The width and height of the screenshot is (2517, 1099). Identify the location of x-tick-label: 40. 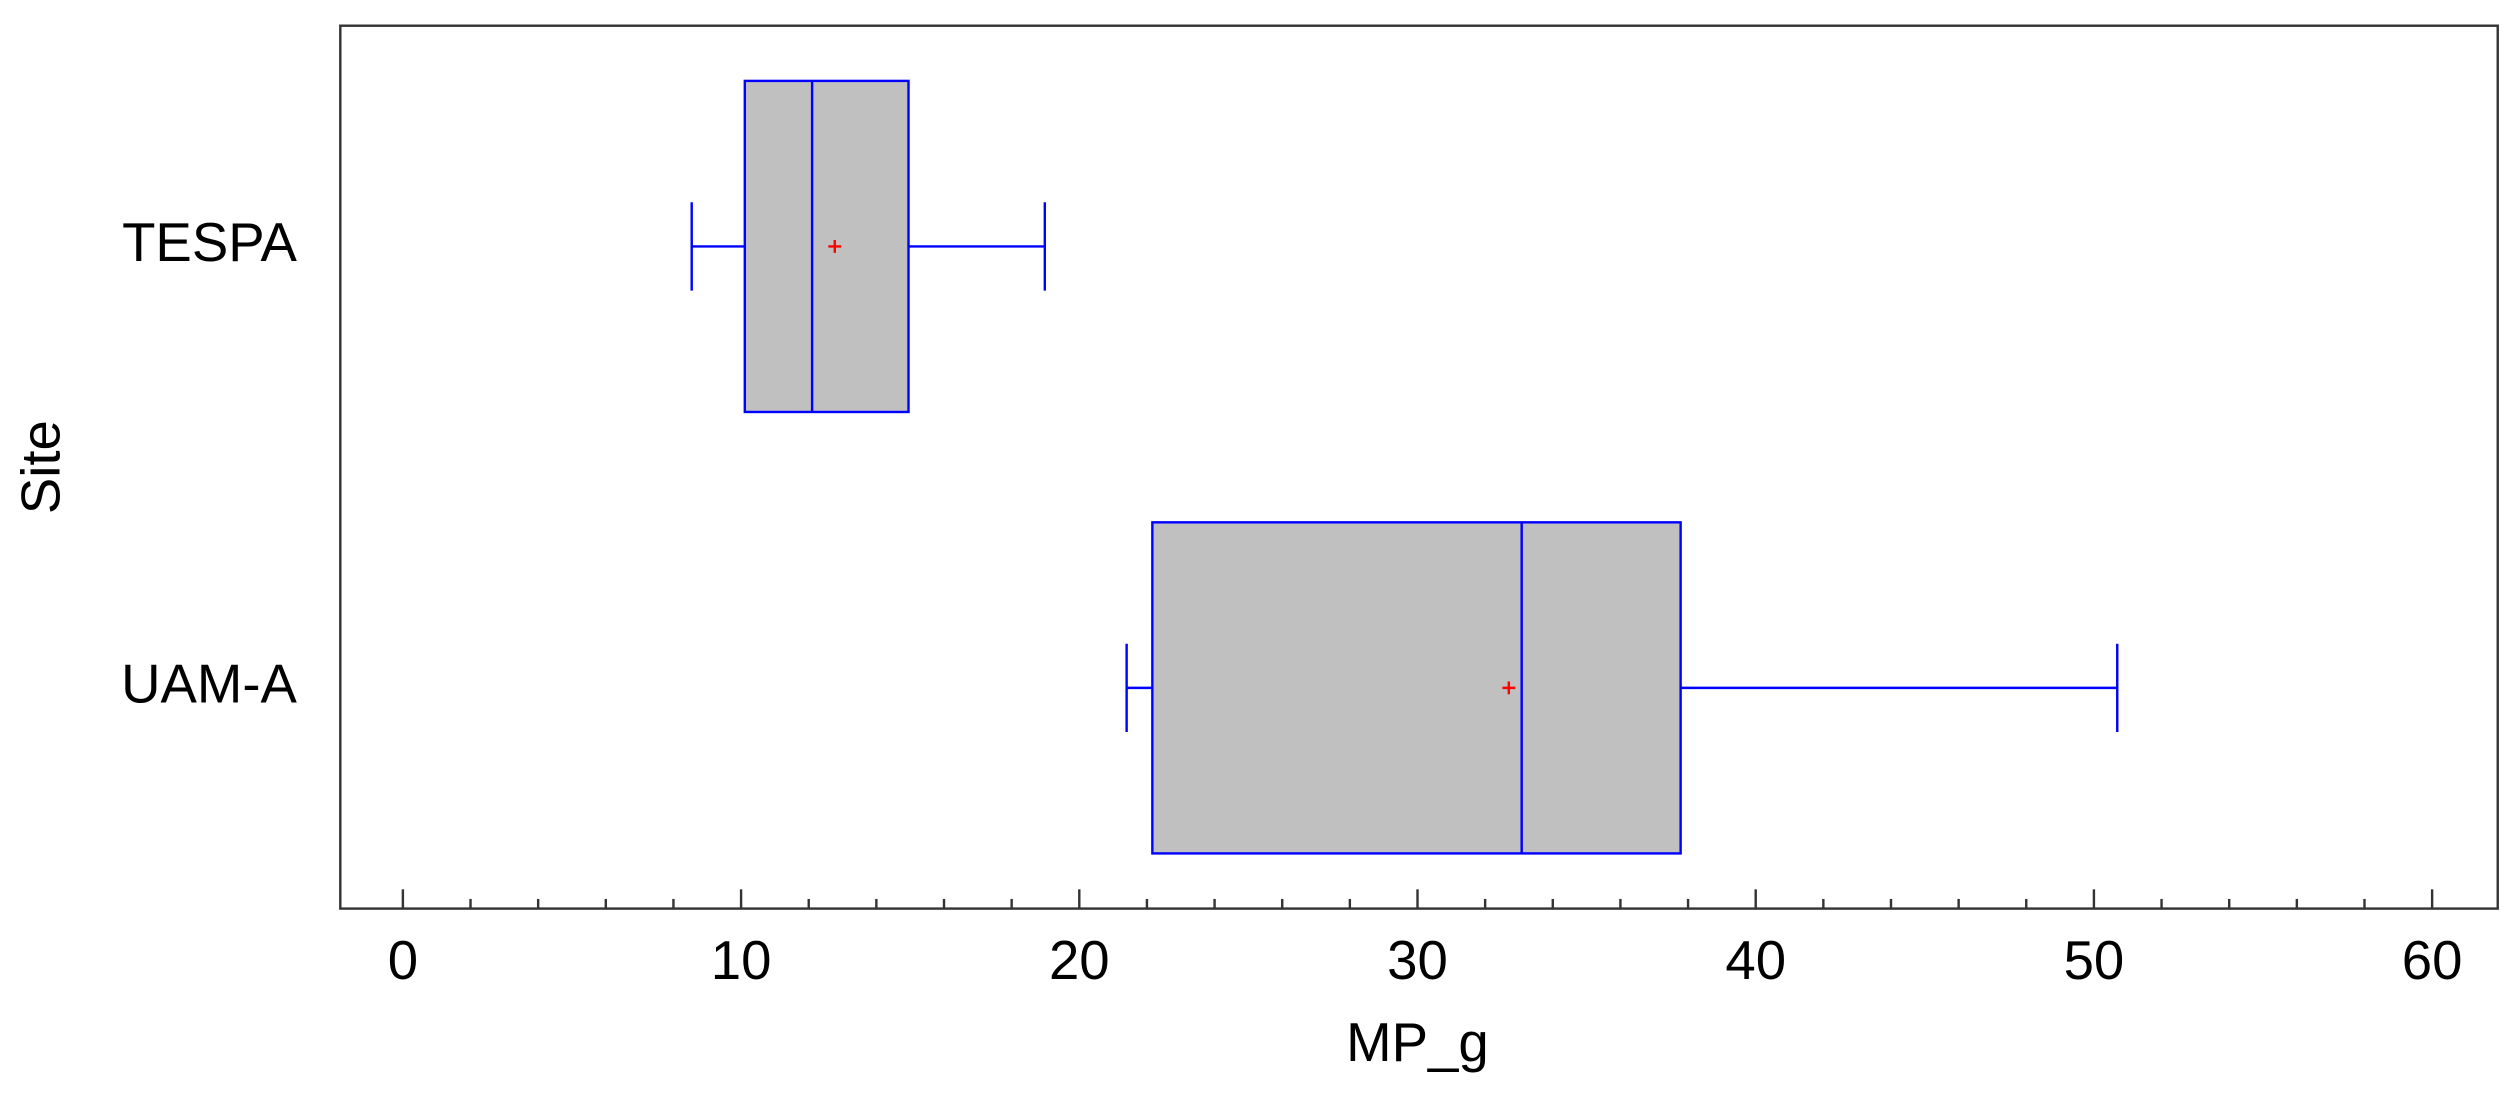
(1755, 960).